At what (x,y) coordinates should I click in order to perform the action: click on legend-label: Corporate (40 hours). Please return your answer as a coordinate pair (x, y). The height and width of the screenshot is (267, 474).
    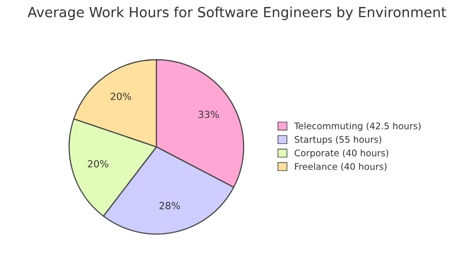
    Looking at the image, I should click on (341, 153).